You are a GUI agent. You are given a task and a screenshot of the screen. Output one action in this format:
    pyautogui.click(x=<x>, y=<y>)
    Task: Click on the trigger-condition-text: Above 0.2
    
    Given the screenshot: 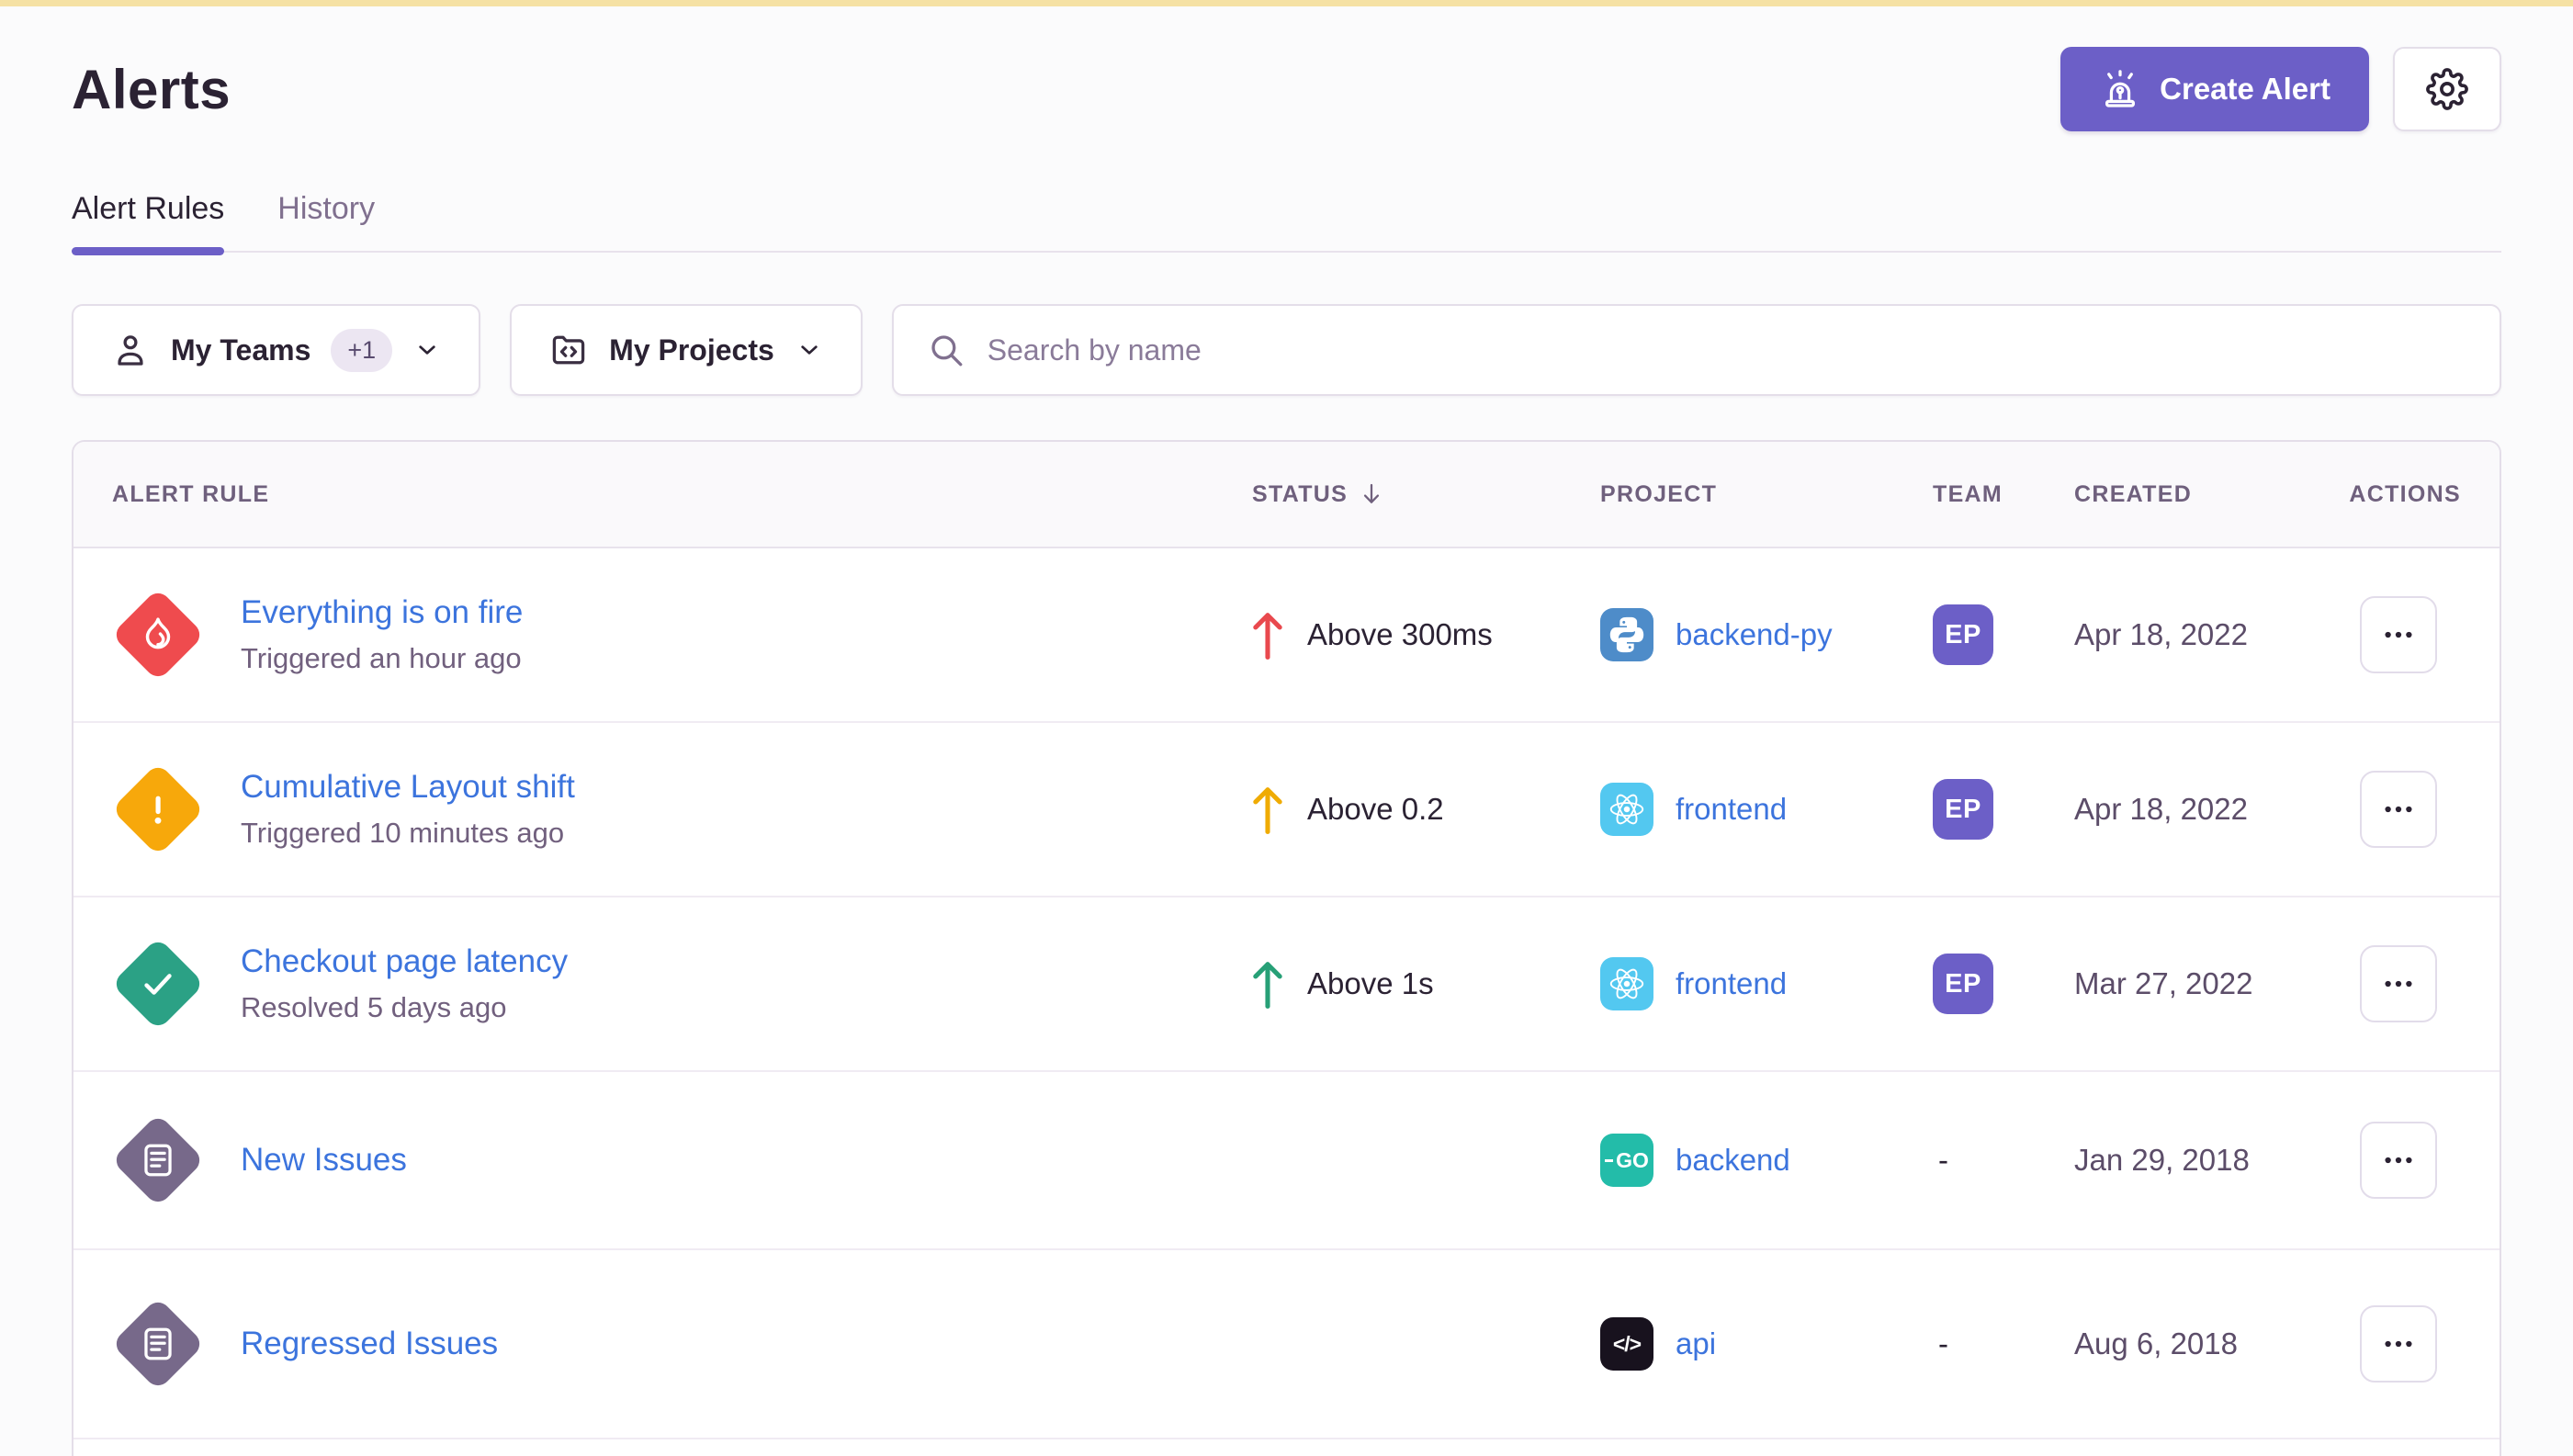 What is the action you would take?
    pyautogui.click(x=1375, y=809)
    